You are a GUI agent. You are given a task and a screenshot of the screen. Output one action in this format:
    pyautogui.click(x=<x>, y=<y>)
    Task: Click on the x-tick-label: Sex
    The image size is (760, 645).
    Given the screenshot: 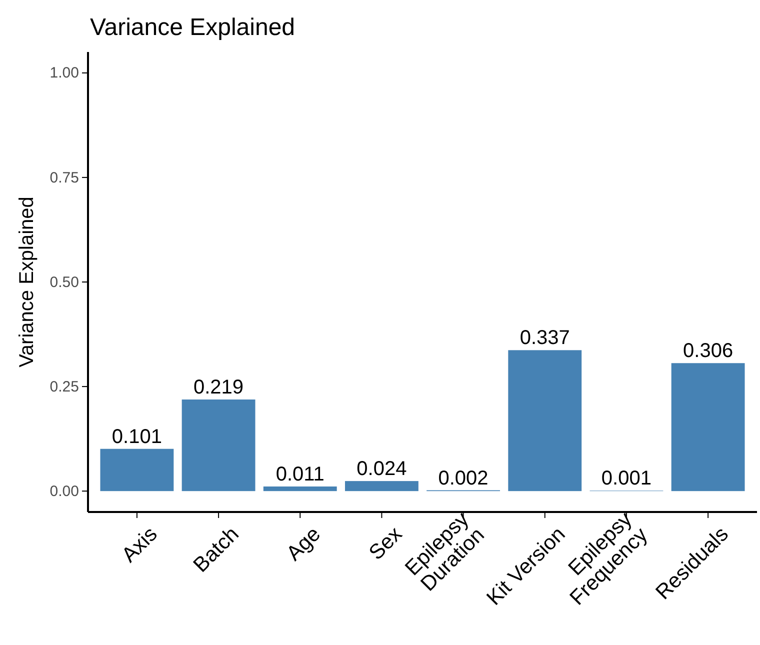 What is the action you would take?
    pyautogui.click(x=385, y=543)
    